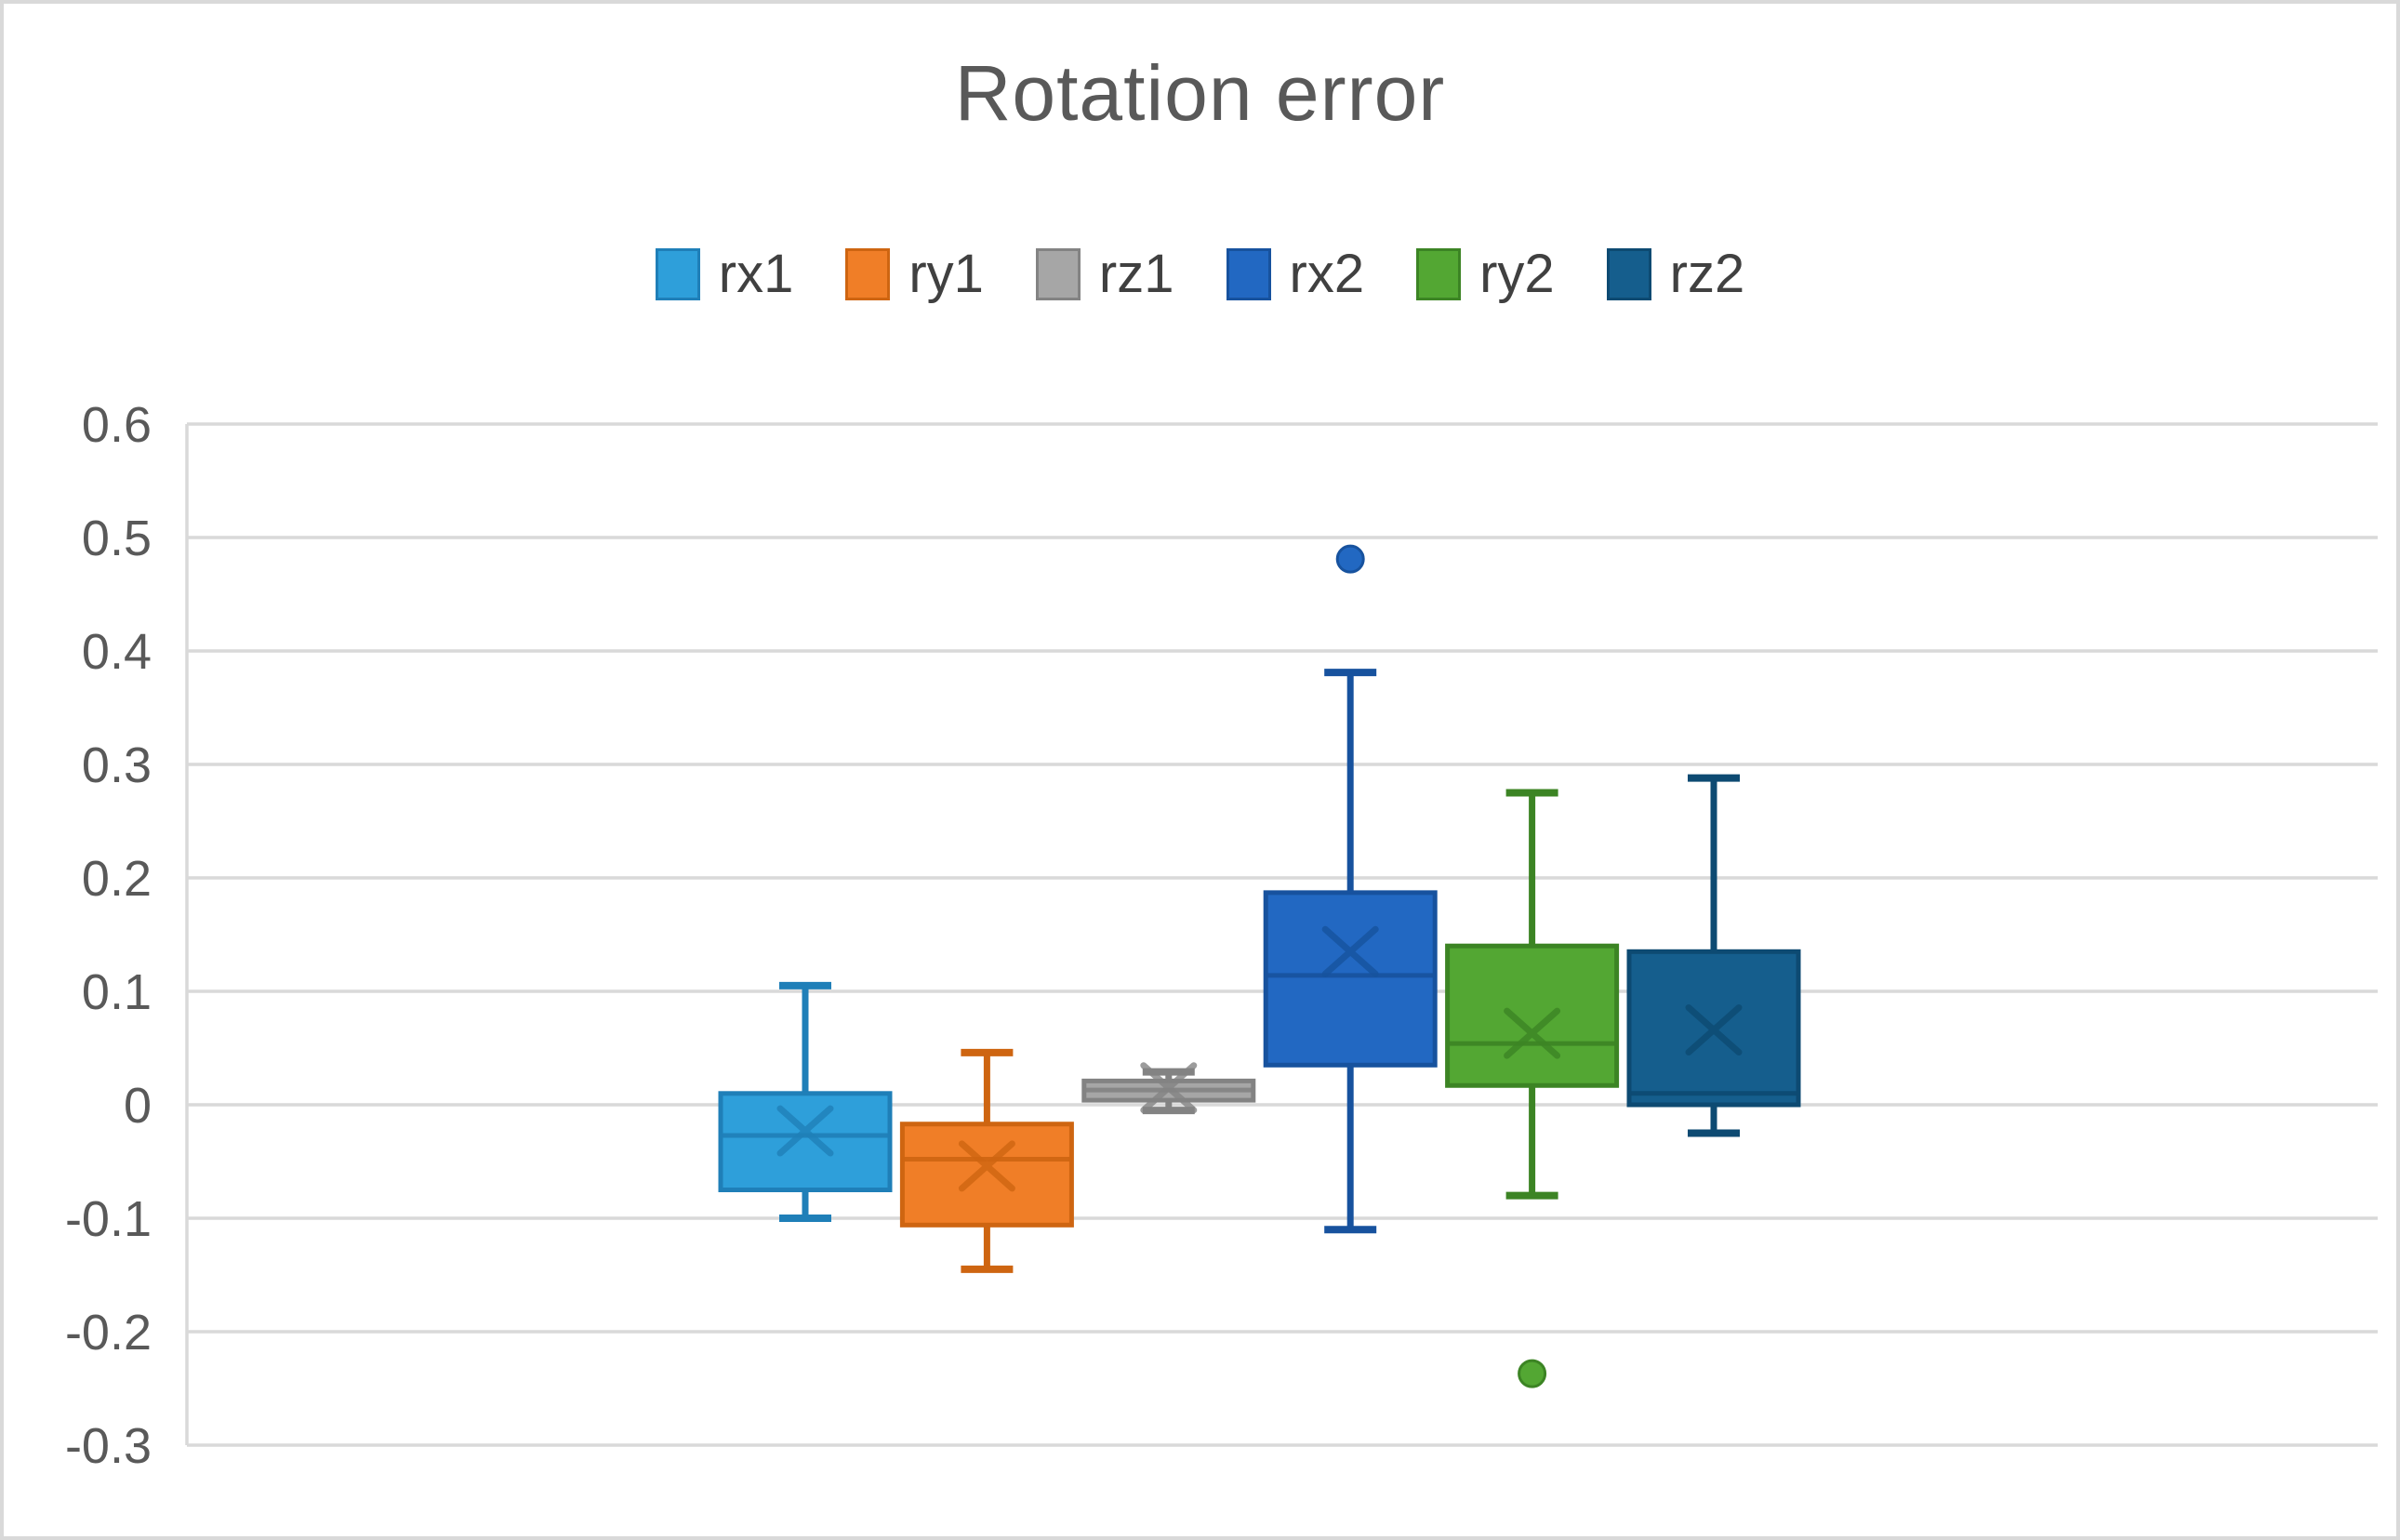 This screenshot has width=2400, height=1540. What do you see at coordinates (1517, 274) in the screenshot?
I see `legend-label: ry2` at bounding box center [1517, 274].